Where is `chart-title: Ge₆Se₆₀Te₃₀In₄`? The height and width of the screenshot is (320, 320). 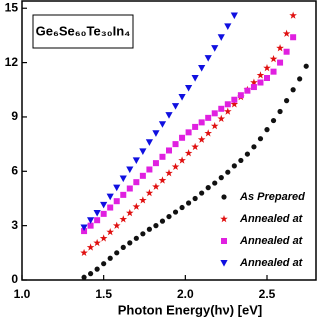 chart-title: Ge₆Se₆₀Te₃₀In₄ is located at coordinates (83, 30).